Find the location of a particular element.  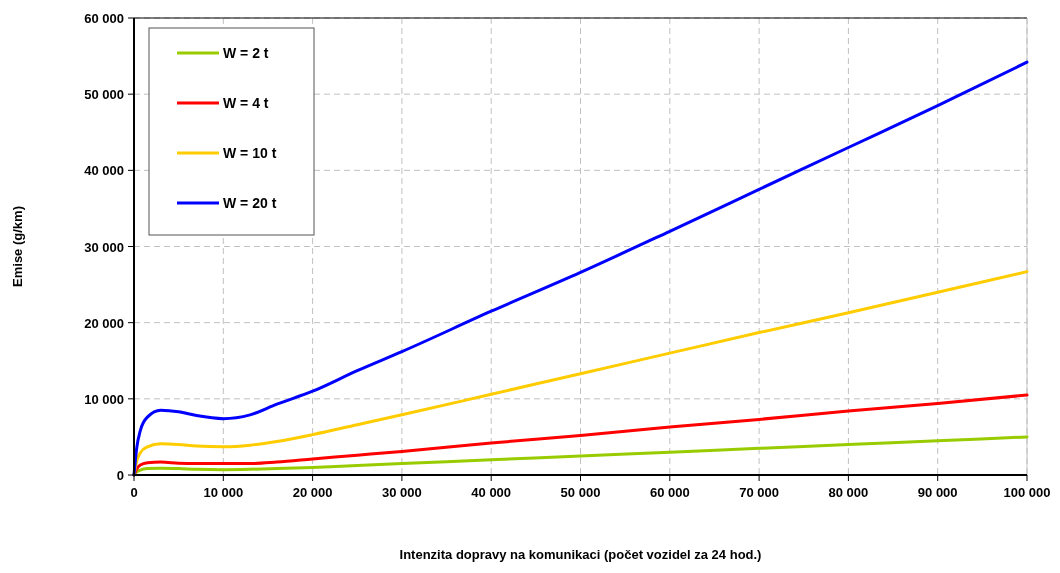

y-tick-label: 10 000 is located at coordinates (104, 399).